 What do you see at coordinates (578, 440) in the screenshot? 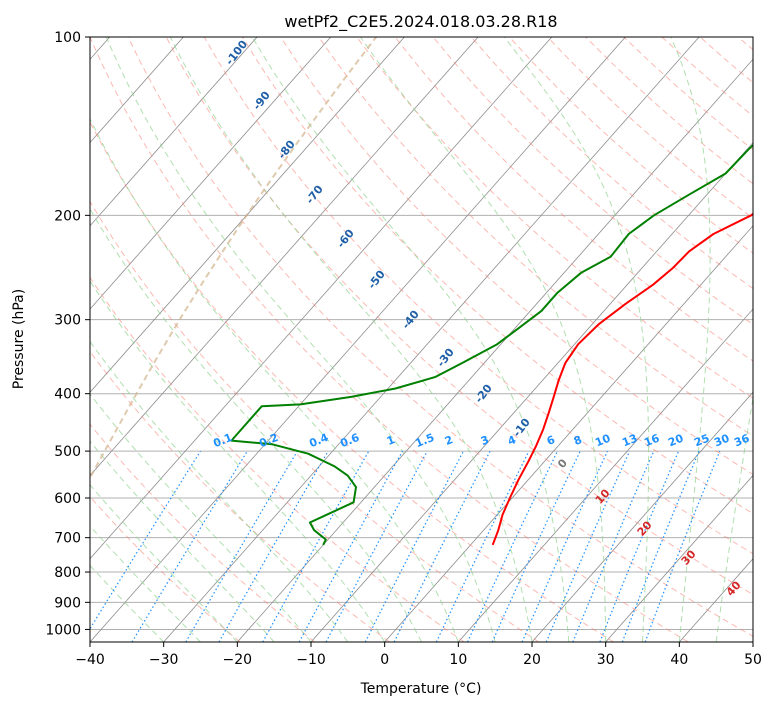
I see `mixing-ratio-label: 8` at bounding box center [578, 440].